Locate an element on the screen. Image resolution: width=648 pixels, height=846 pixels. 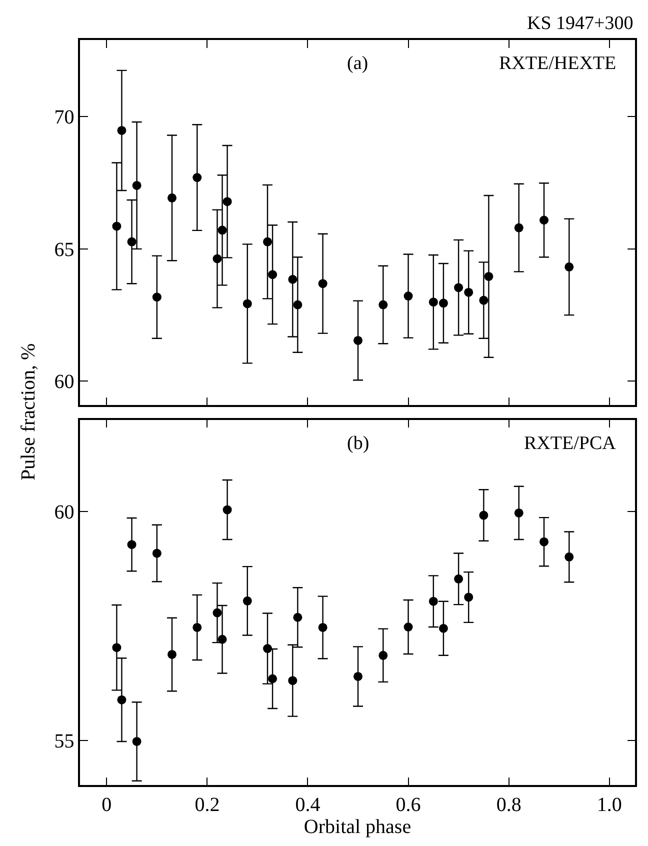
y-tick-label: 55 is located at coordinates (64, 741).